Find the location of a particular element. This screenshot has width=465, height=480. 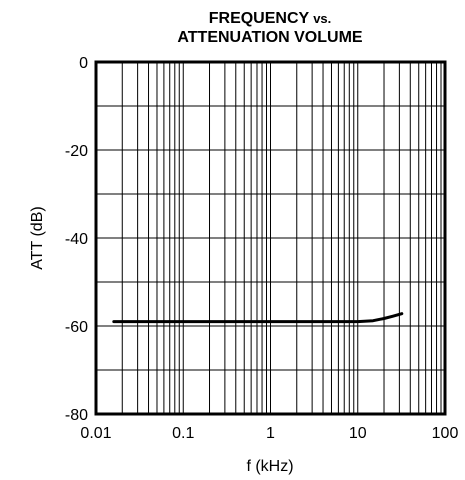

y-axis-ticks: 0 -20 -40 -60 -80 is located at coordinates (76, 239).